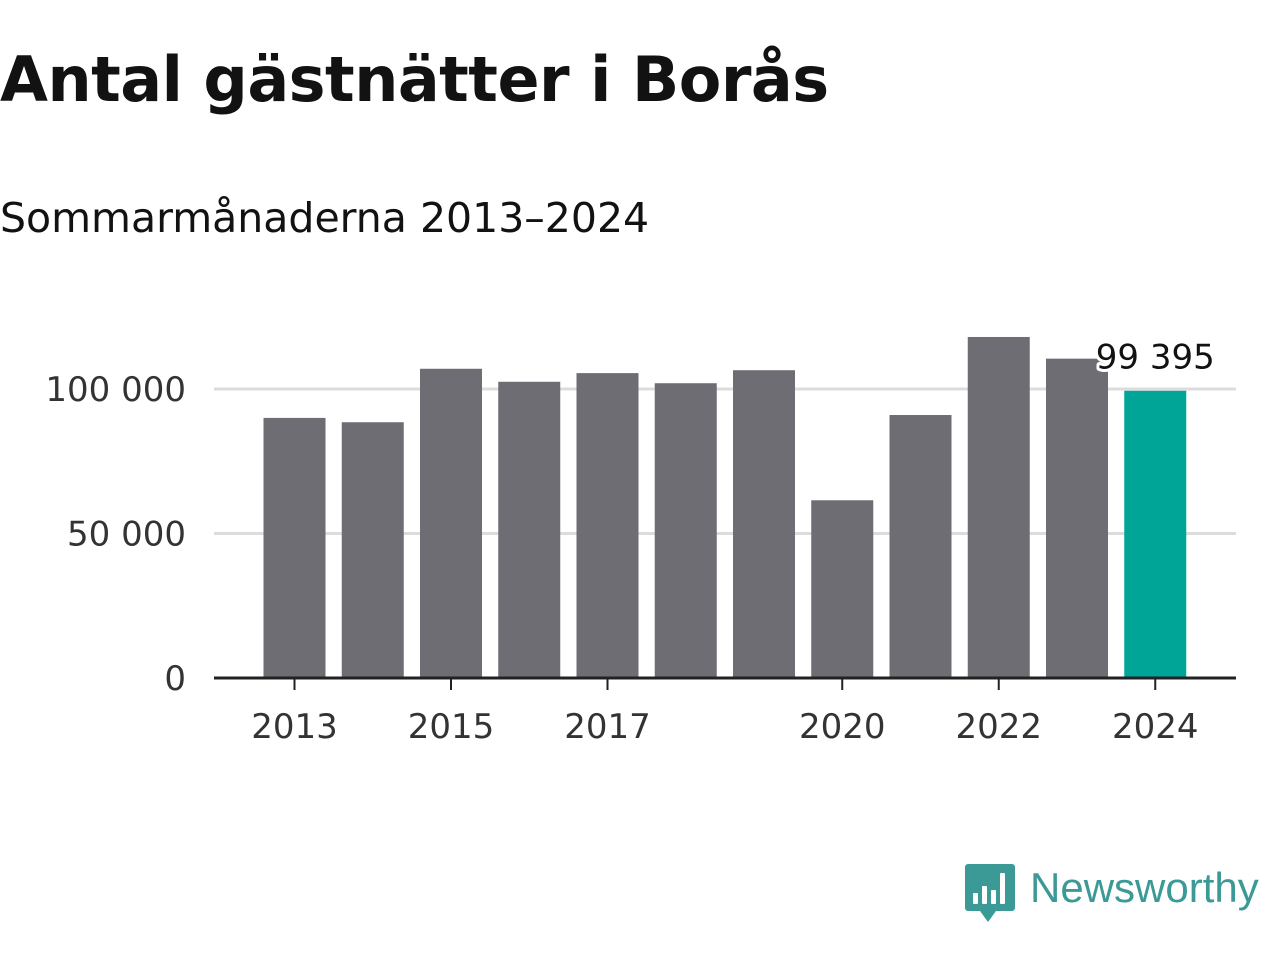 The width and height of the screenshot is (1280, 960). Describe the element at coordinates (920, 546) in the screenshot. I see `bar-2021` at that location.